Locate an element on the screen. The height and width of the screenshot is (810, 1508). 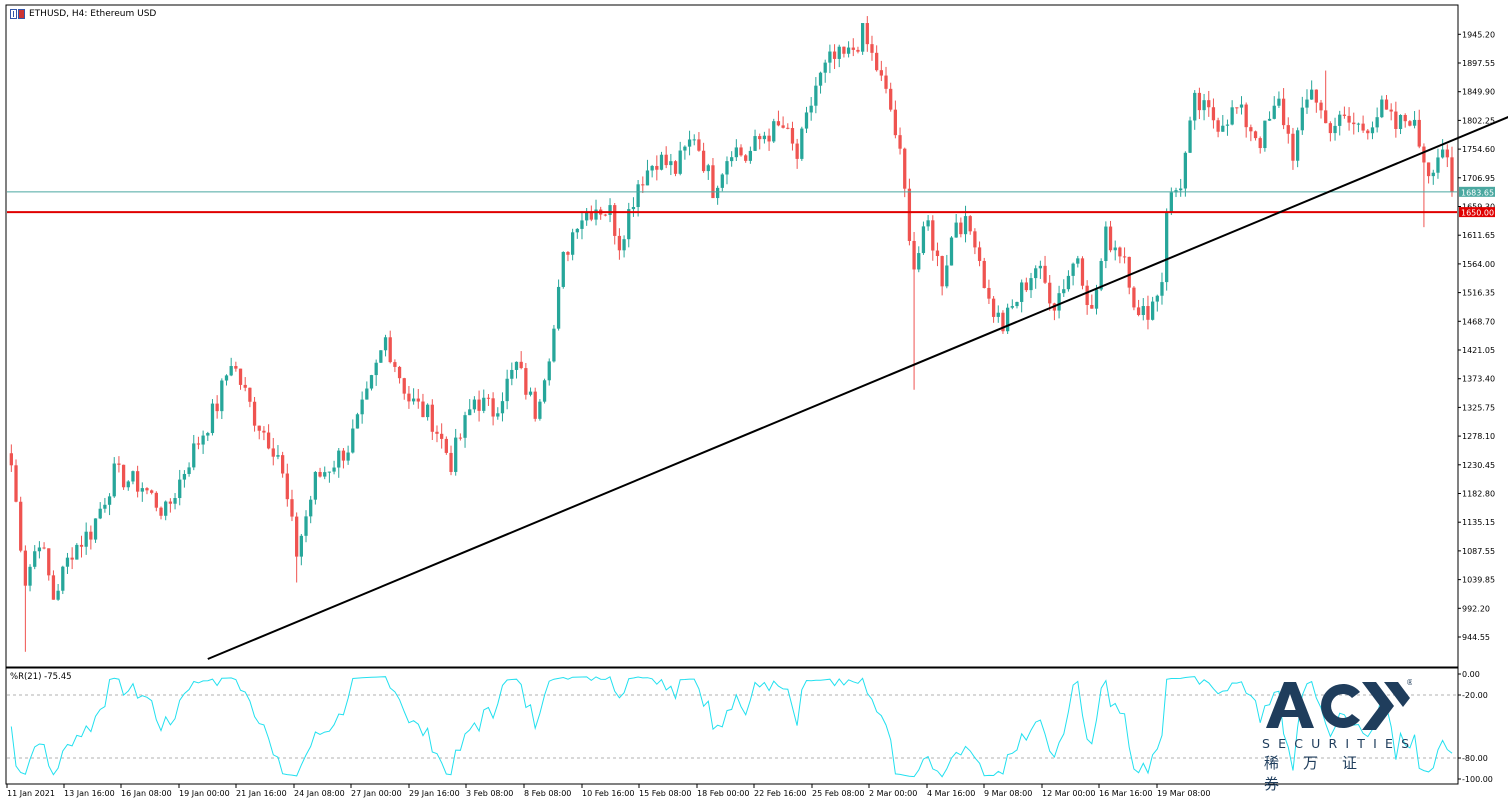
symbol-title: ETHUSD, H4: Ethereum USD is located at coordinates (93, 14).